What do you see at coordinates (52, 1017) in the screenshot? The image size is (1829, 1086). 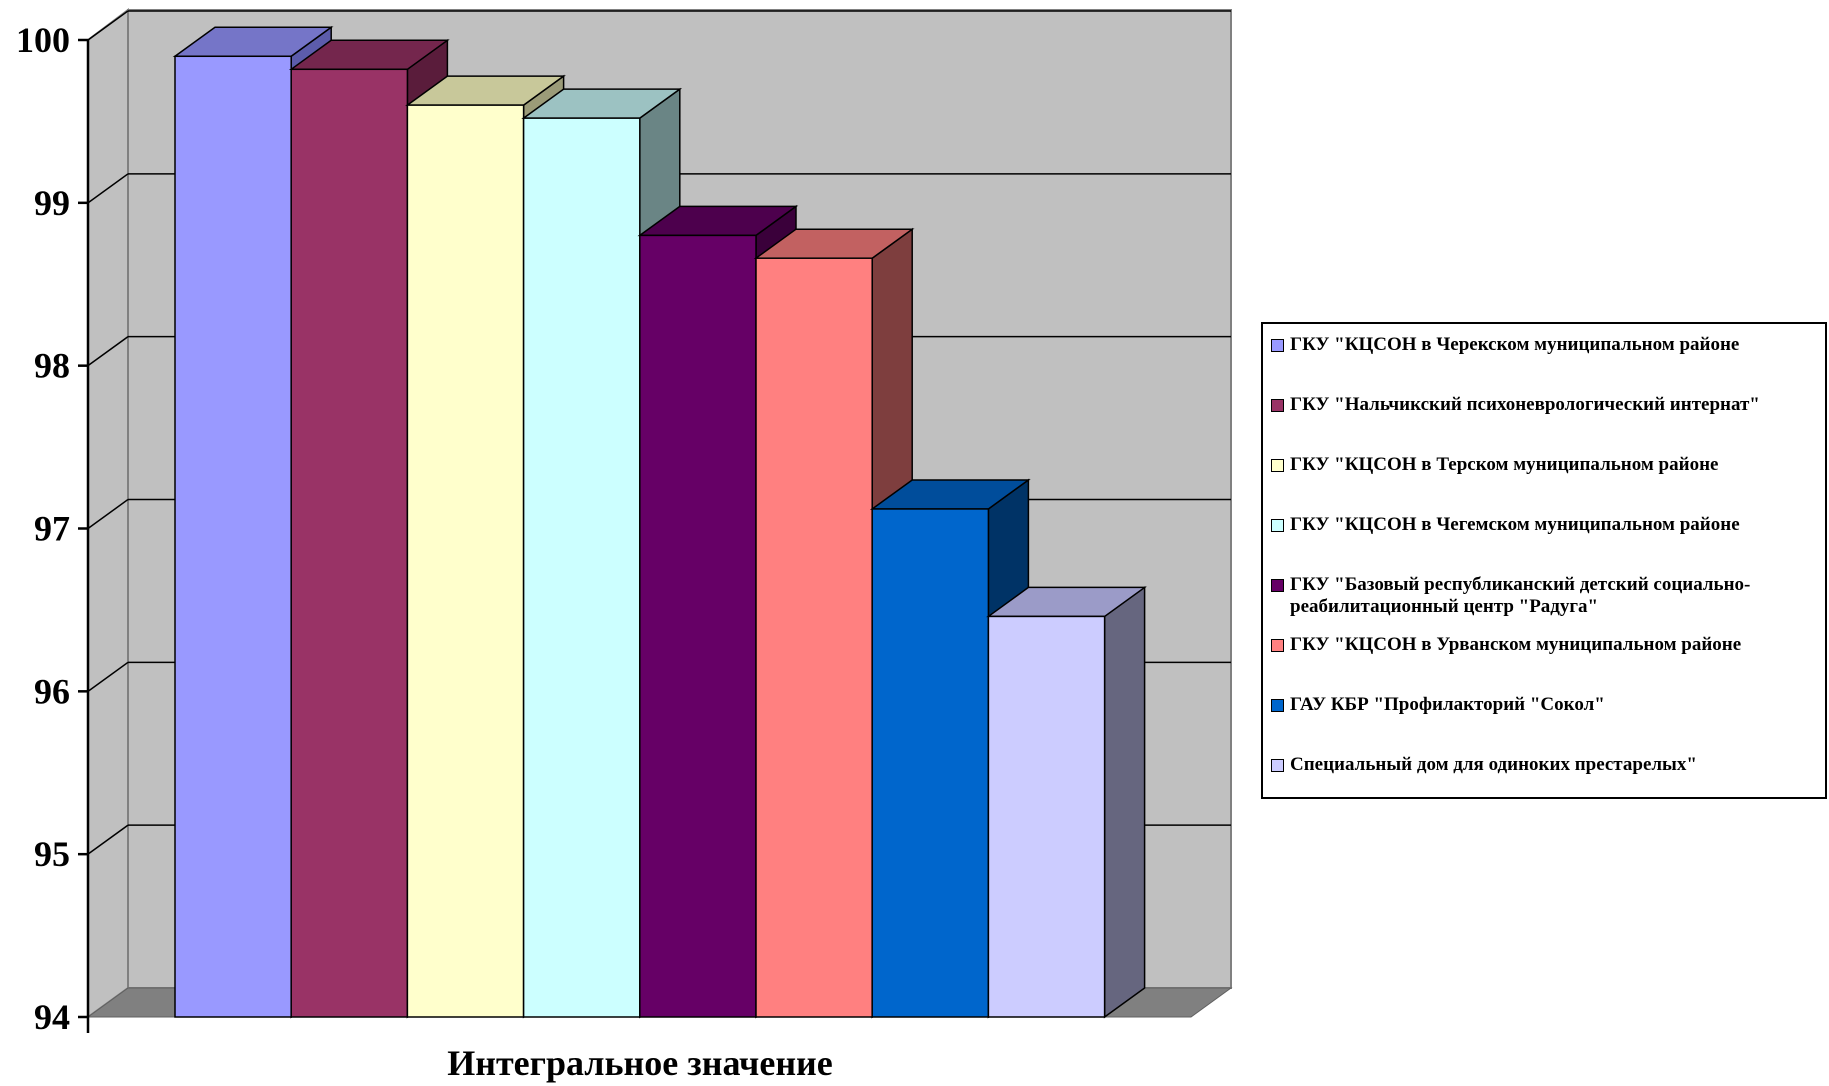 I see `y-tick-label: 94` at bounding box center [52, 1017].